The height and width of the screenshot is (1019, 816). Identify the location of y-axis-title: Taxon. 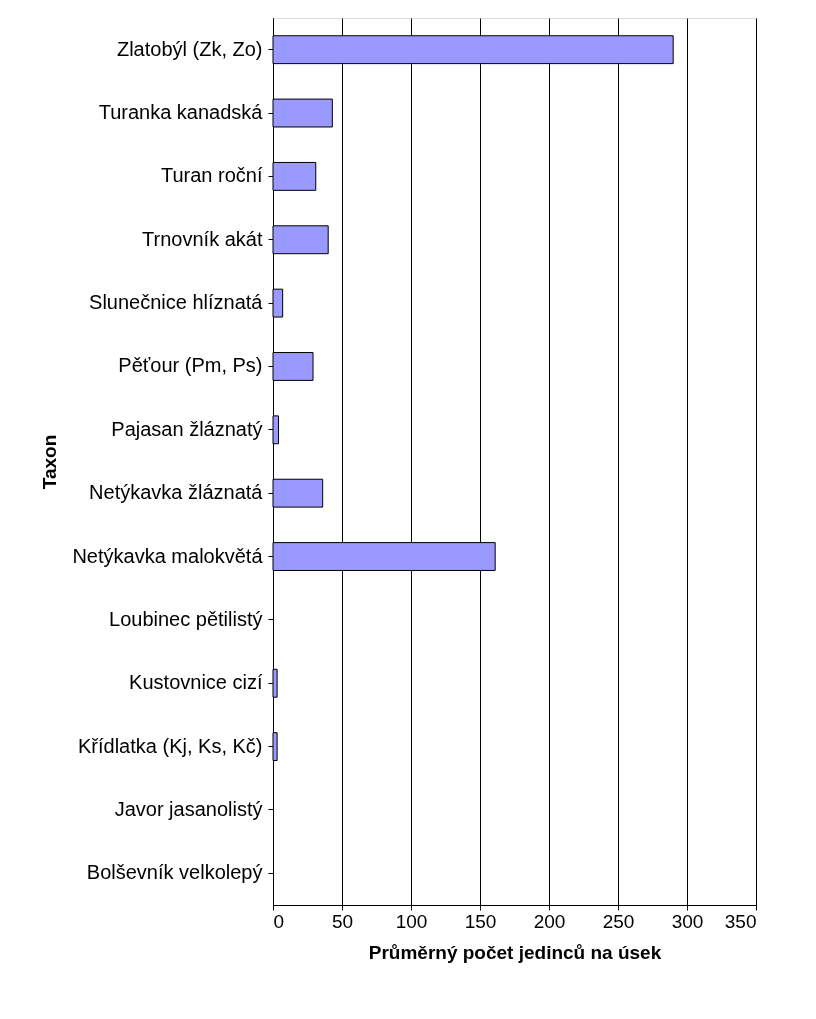
(49, 462).